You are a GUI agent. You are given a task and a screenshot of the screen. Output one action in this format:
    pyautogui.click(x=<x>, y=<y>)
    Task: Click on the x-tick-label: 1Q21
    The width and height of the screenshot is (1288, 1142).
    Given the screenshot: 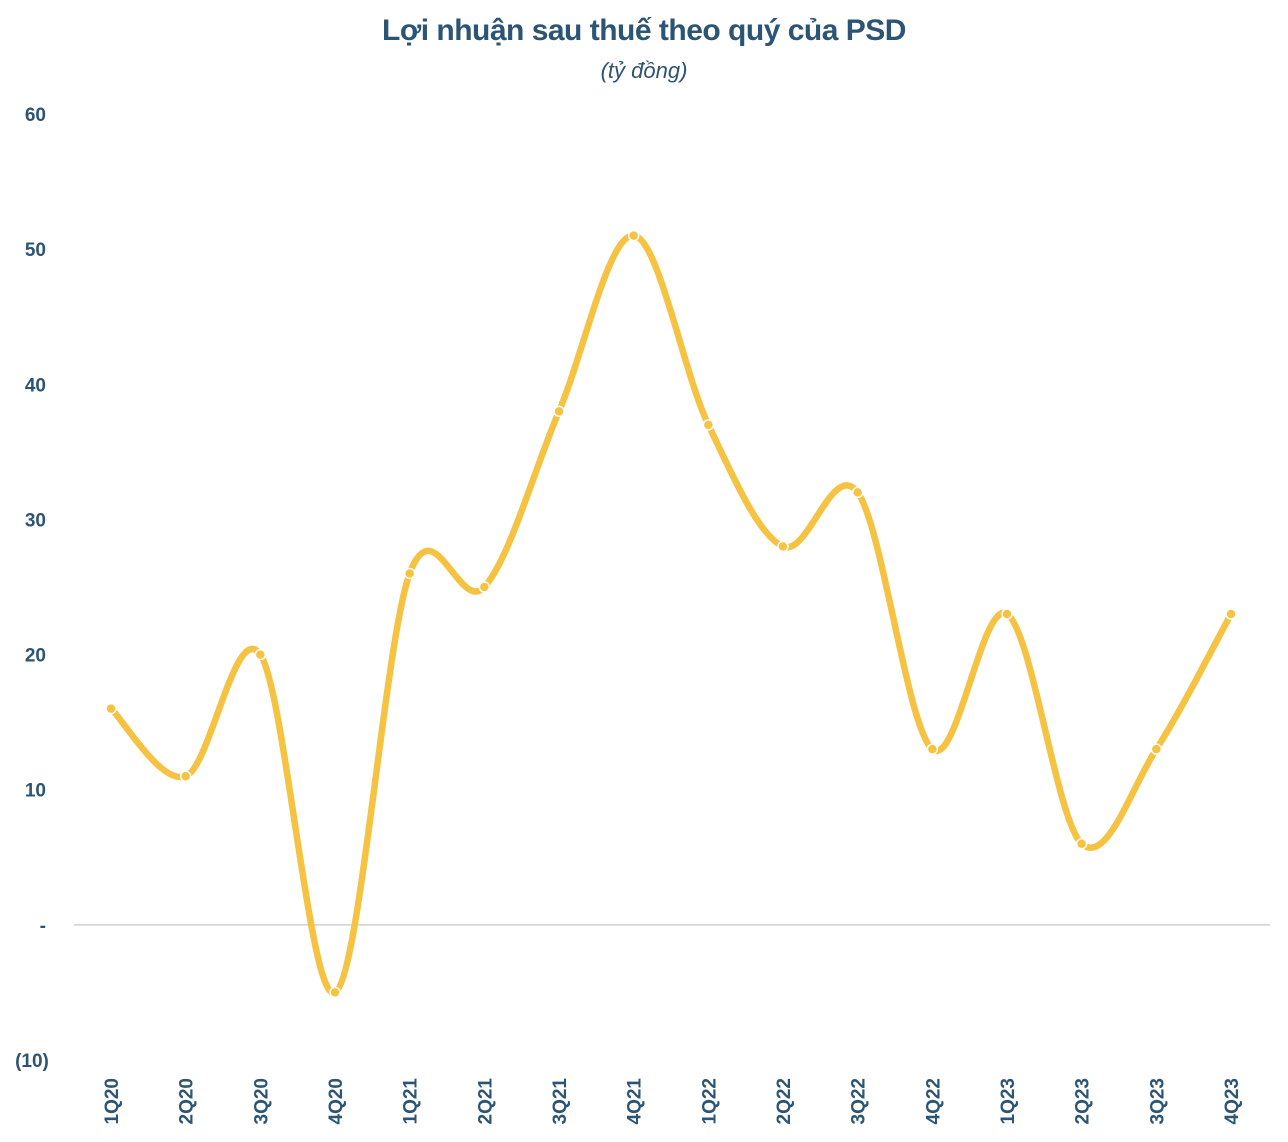 What is the action you would take?
    pyautogui.click(x=411, y=1101)
    